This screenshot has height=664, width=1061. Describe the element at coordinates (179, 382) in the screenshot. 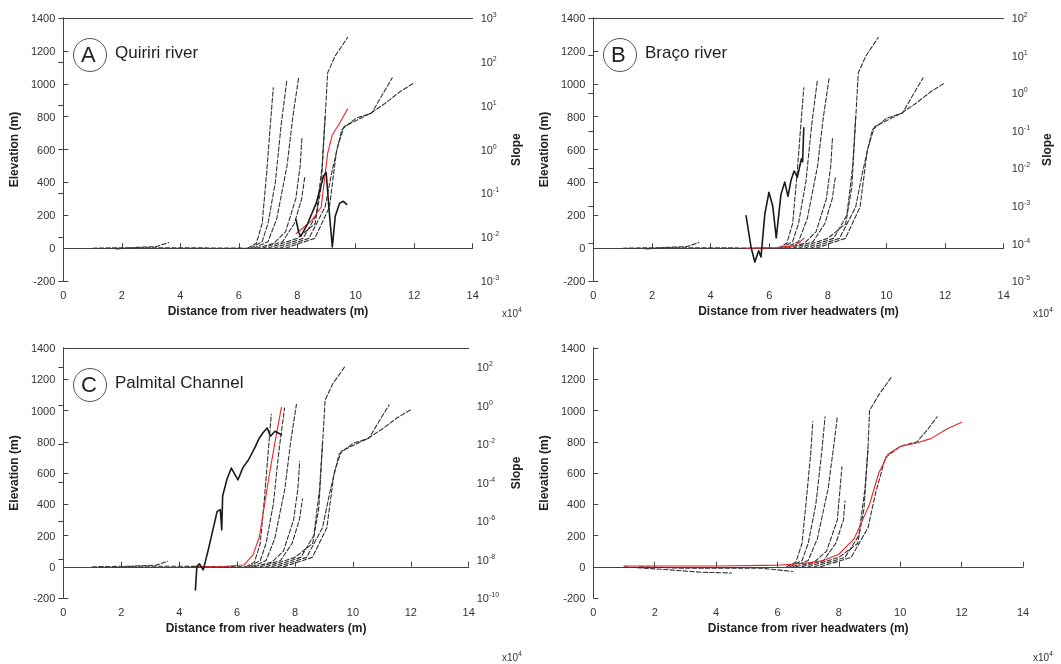

I see `text: Palmital Channel` at that location.